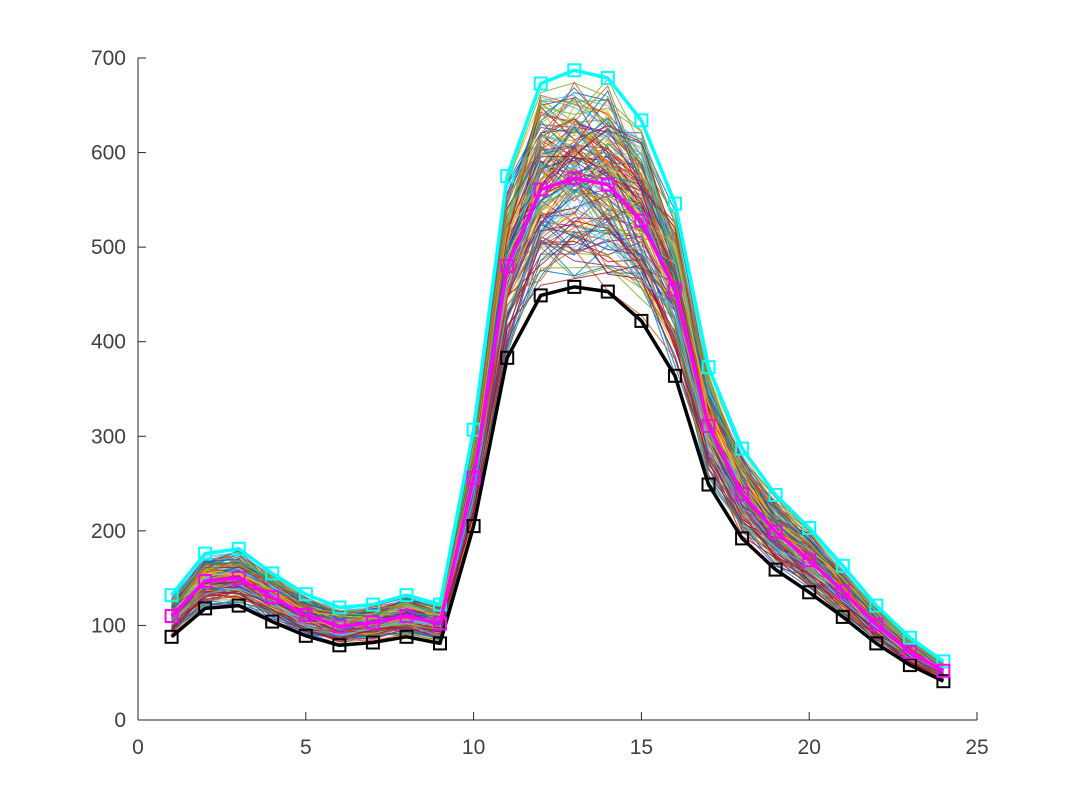 This screenshot has width=1080, height=808. What do you see at coordinates (108, 247) in the screenshot?
I see `y-tick-label: 500` at bounding box center [108, 247].